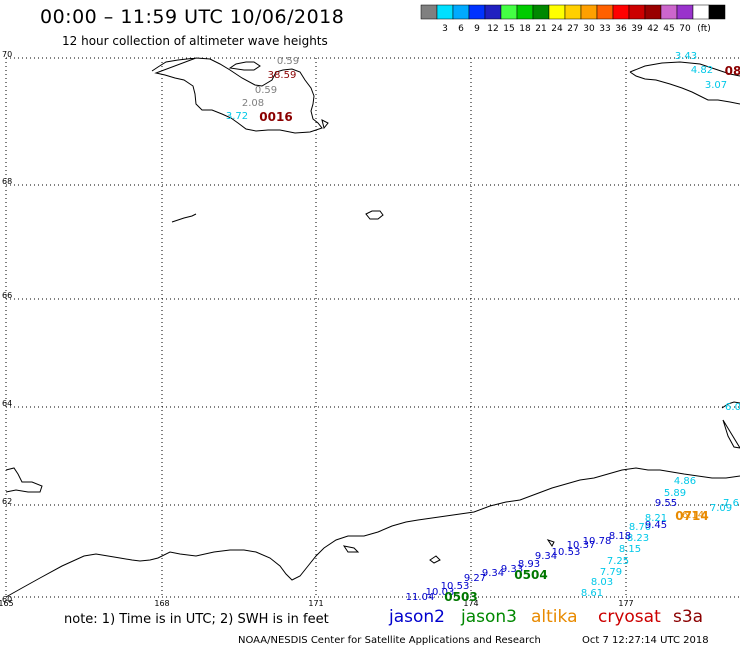  What do you see at coordinates (417, 617) in the screenshot?
I see `legend-jason2: jason2` at bounding box center [417, 617].